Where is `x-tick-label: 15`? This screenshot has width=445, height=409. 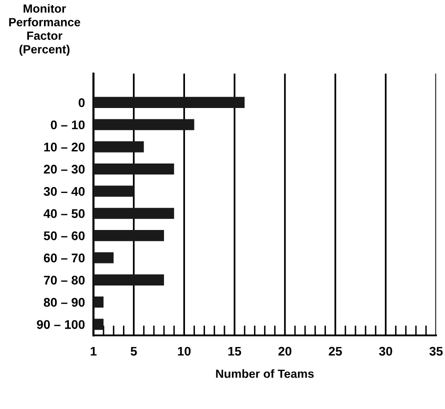
x-tick-label: 15 is located at coordinates (235, 351).